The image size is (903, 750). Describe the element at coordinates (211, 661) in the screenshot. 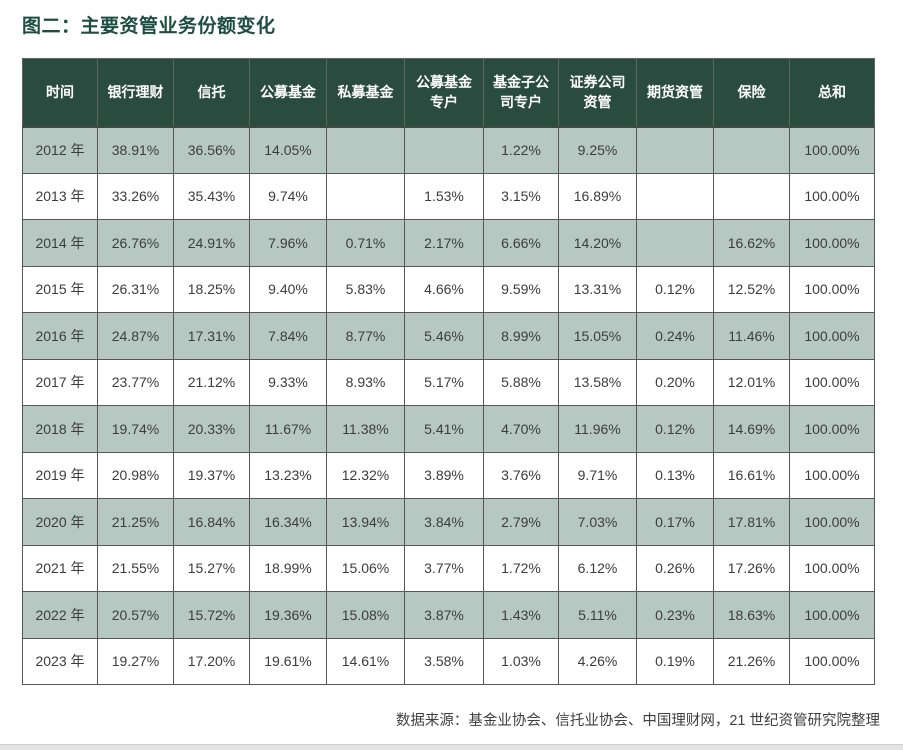

I see `value-cell: 17.20%` at that location.